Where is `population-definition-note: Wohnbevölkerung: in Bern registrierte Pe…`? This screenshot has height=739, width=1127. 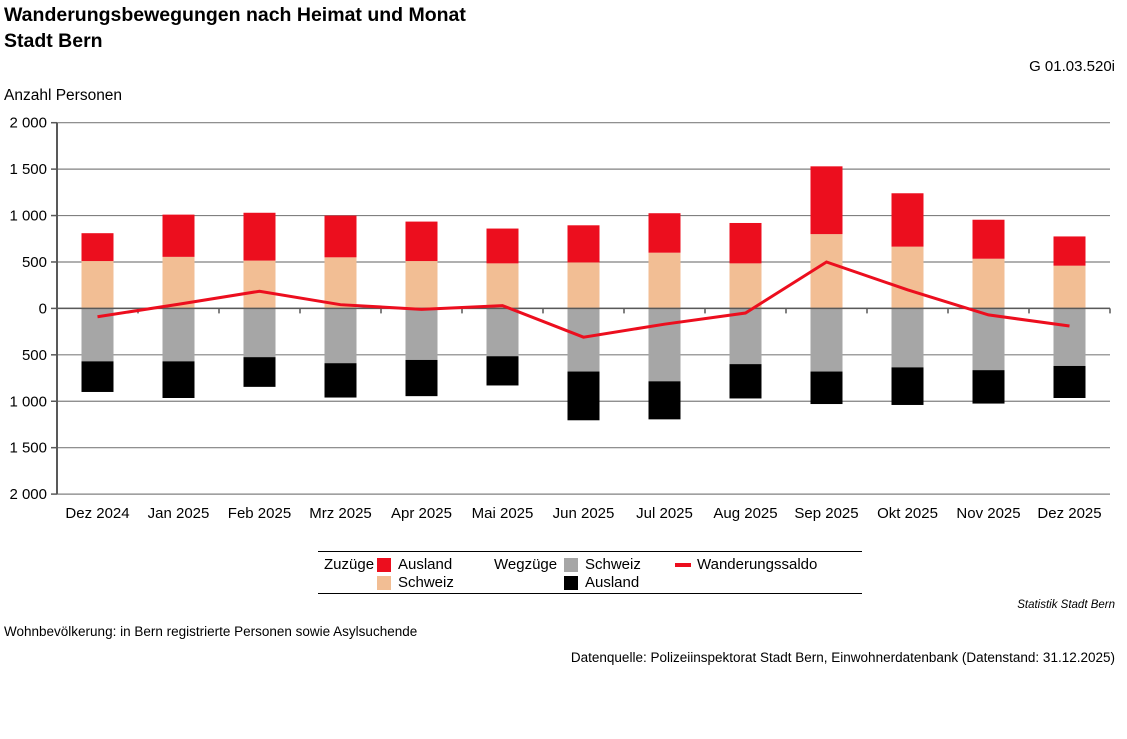
population-definition-note: Wohnbevölkerung: in Bern registrierte Pe… is located at coordinates (211, 631).